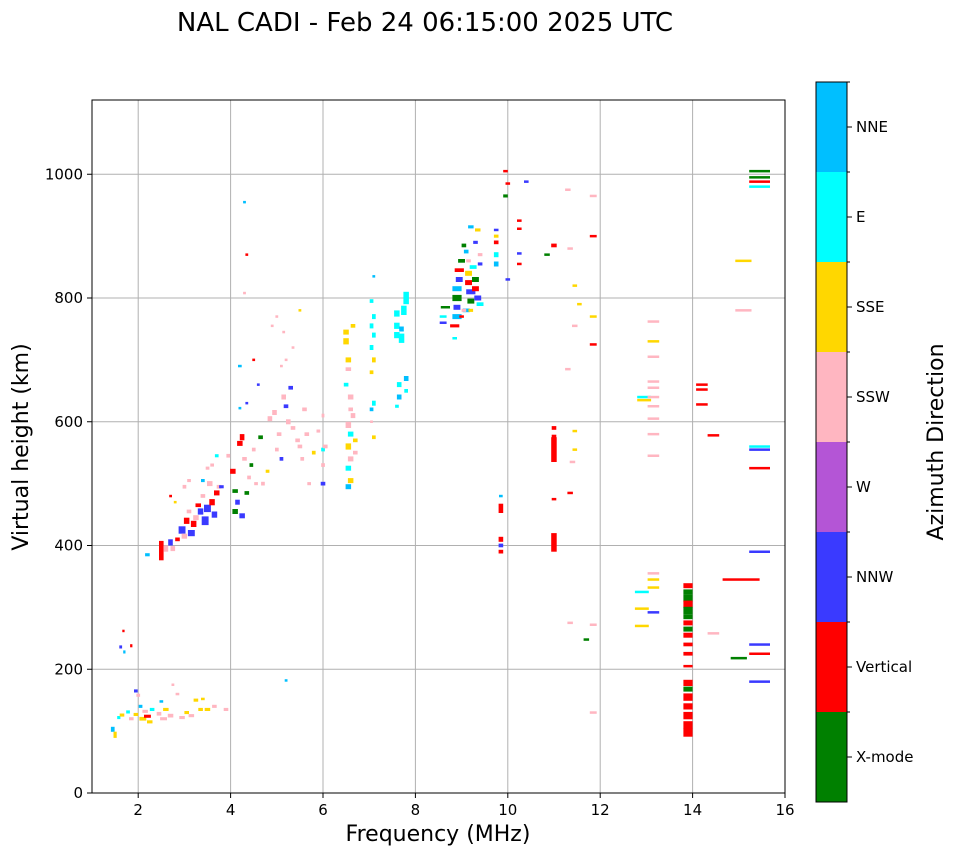  Describe the element at coordinates (78, 793) in the screenshot. I see `y-tick-label: 0` at that location.